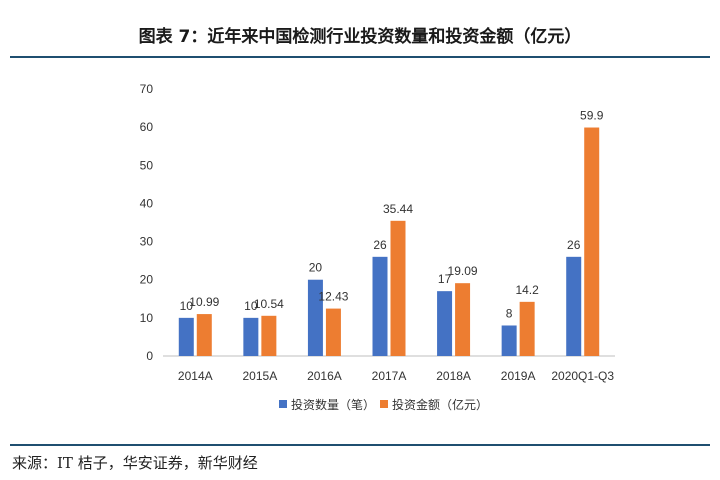  I want to click on chart-title: 图表 7：近年来中国检测行业投资数量和投资金额（亿元）, so click(360, 37).